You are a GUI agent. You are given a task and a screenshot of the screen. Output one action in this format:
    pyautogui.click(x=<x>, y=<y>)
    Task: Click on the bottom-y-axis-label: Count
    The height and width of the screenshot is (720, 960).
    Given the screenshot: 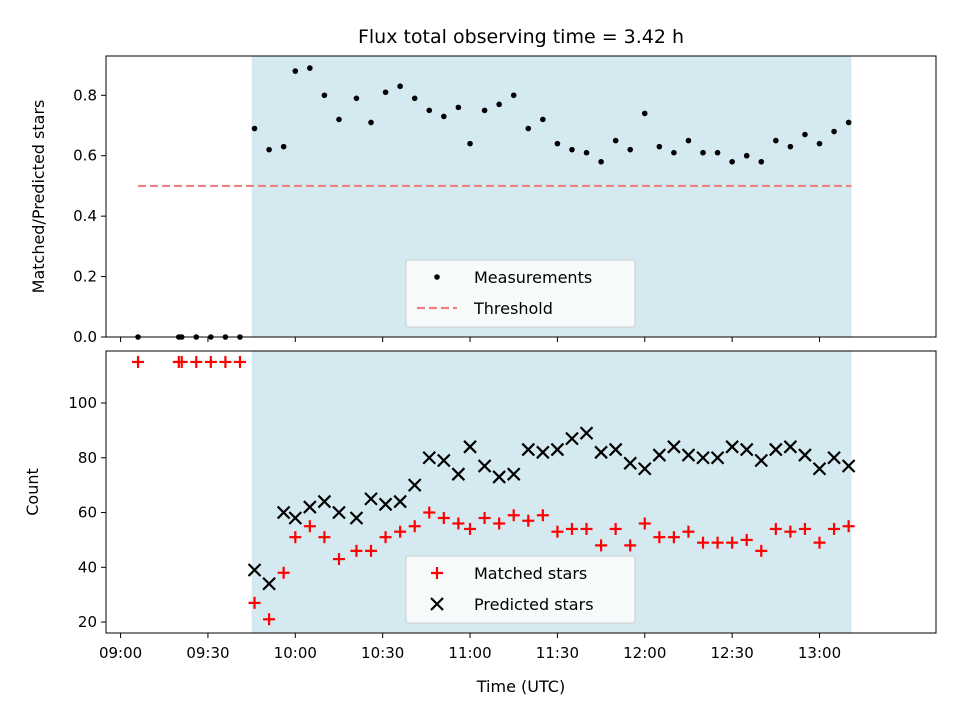 What is the action you would take?
    pyautogui.click(x=32, y=492)
    